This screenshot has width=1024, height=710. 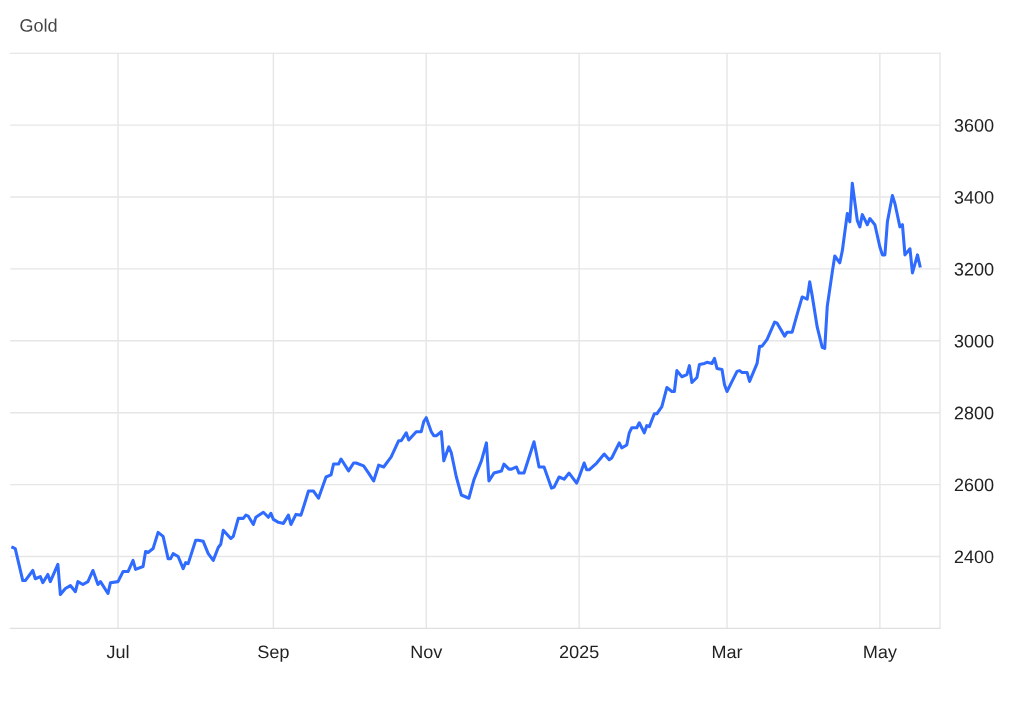 I want to click on y-tick-label: 3000, so click(x=974, y=341).